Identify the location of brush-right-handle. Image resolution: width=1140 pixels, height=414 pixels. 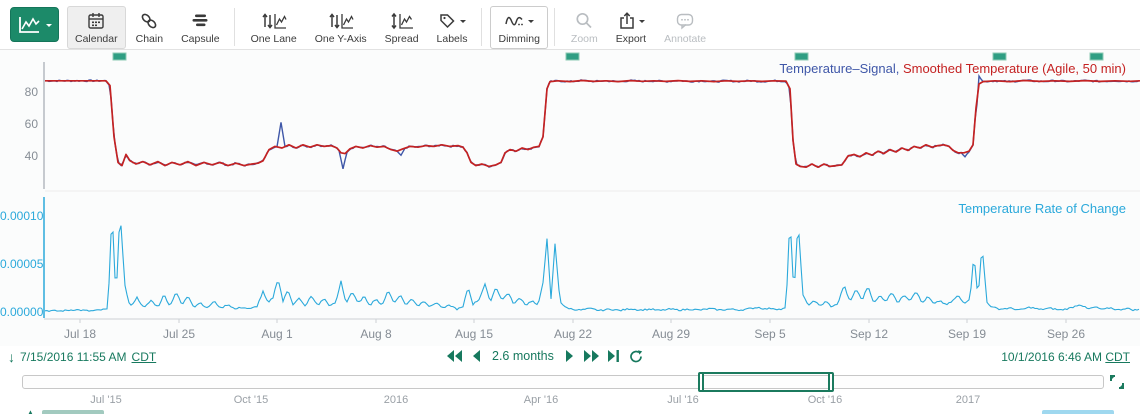
(831, 382).